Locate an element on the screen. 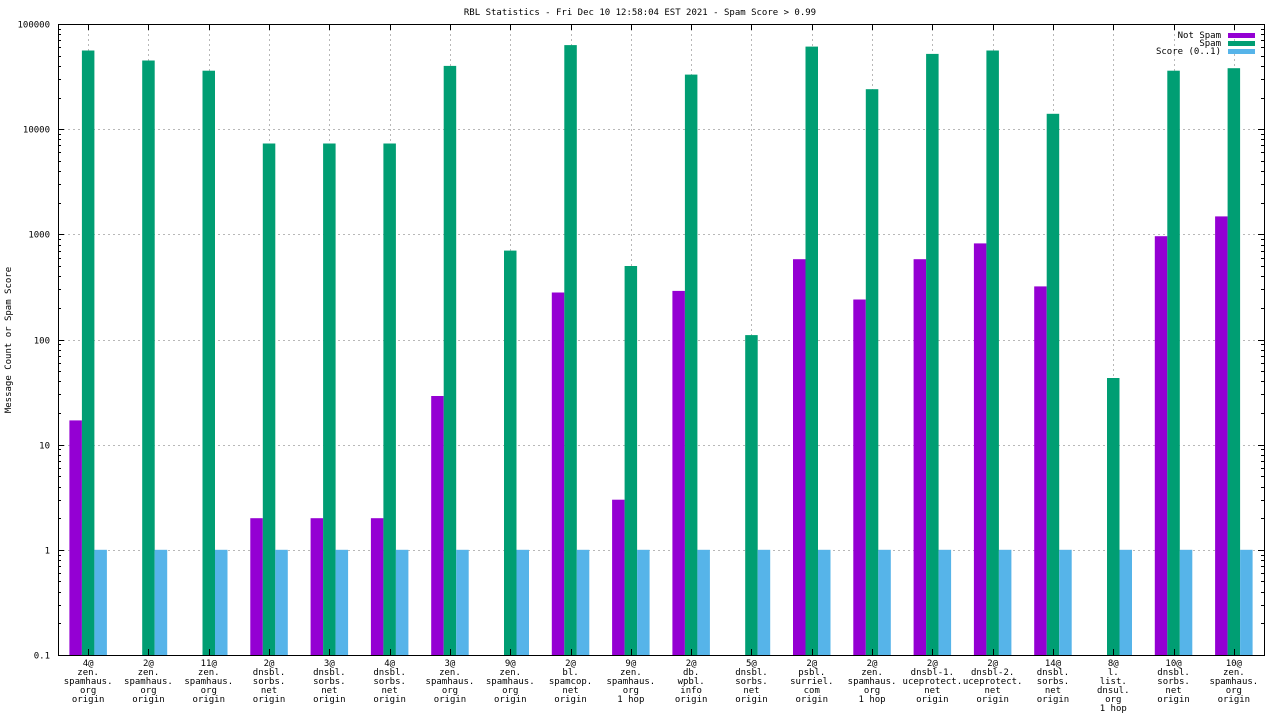  x-tick-label: 14@ dnsbl. sorbs. net origin is located at coordinates (1053, 682).